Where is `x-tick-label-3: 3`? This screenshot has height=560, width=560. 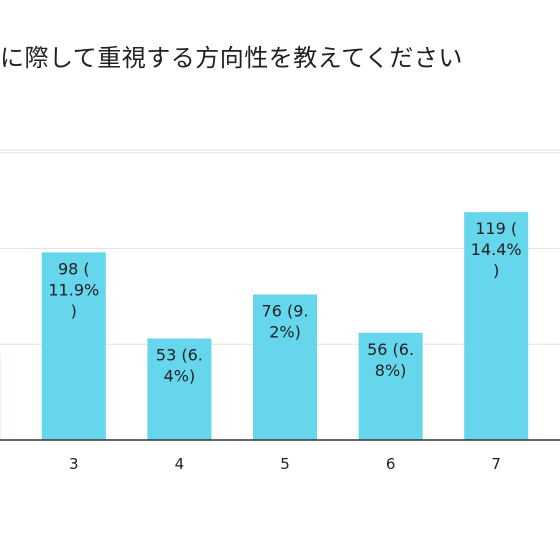
x-tick-label-3: 3 is located at coordinates (74, 464).